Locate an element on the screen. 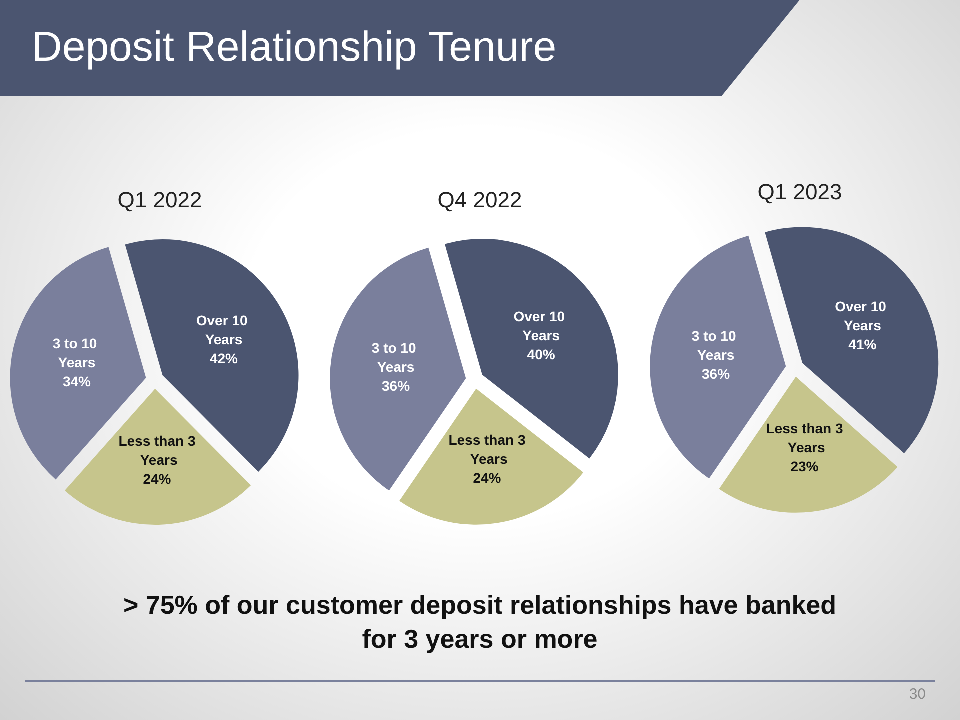  text: > 75% of our customer deposit relationships have banked for 3 years or more is located at coordinates (480, 622).